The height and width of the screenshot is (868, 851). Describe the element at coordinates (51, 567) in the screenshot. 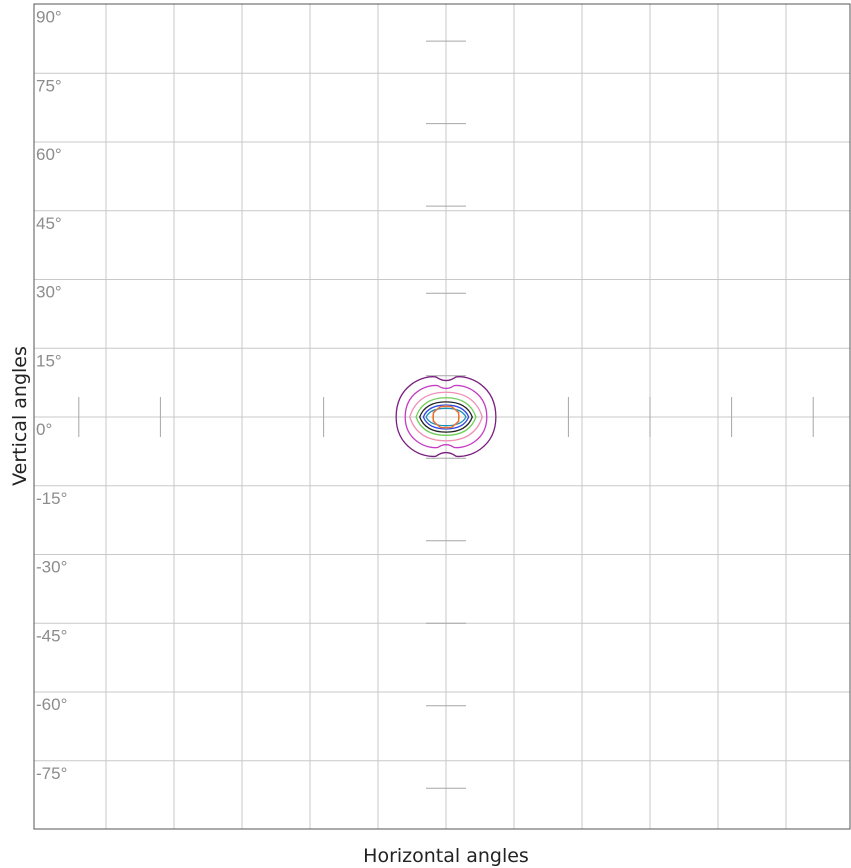

I see `y-tick-label: -30°` at that location.